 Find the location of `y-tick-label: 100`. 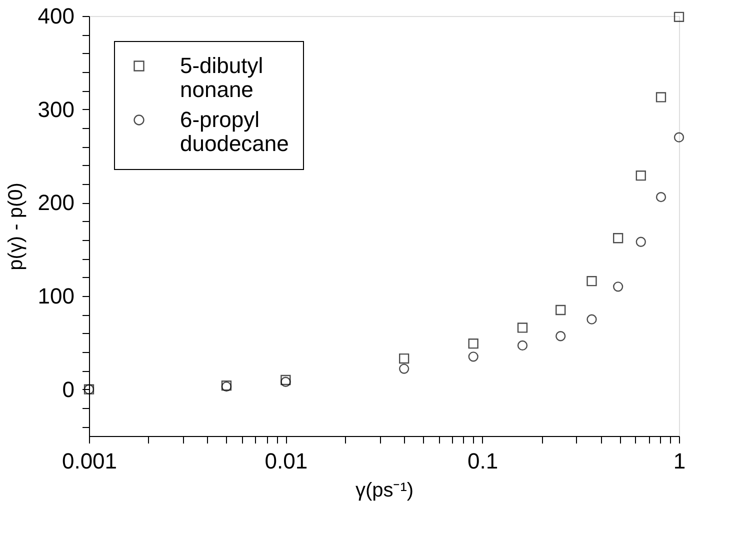

y-tick-label: 100 is located at coordinates (56, 296).